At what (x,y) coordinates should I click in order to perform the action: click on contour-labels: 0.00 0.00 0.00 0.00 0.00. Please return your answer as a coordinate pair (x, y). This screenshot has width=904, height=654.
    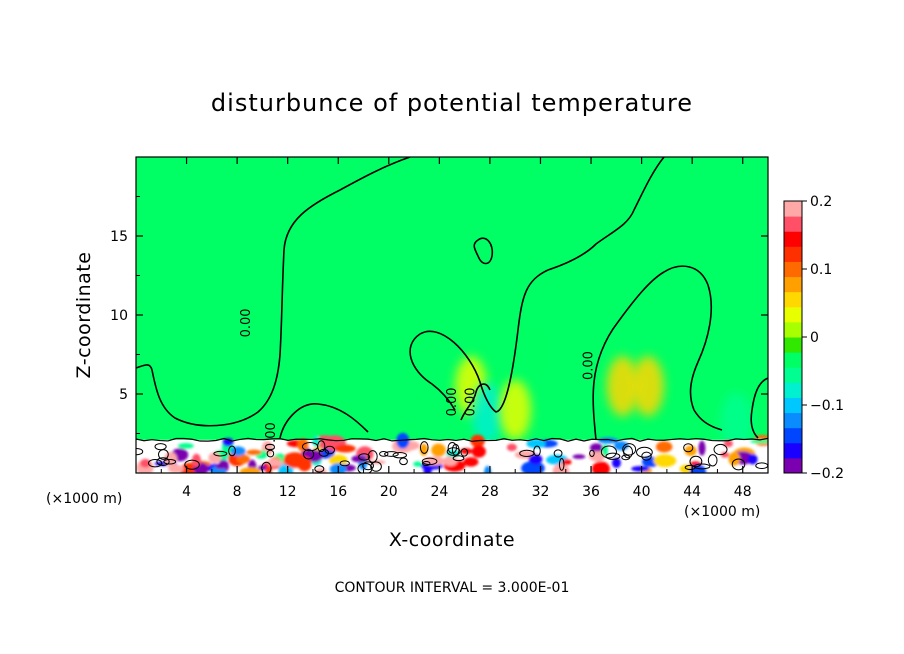
    Looking at the image, I should click on (418, 379).